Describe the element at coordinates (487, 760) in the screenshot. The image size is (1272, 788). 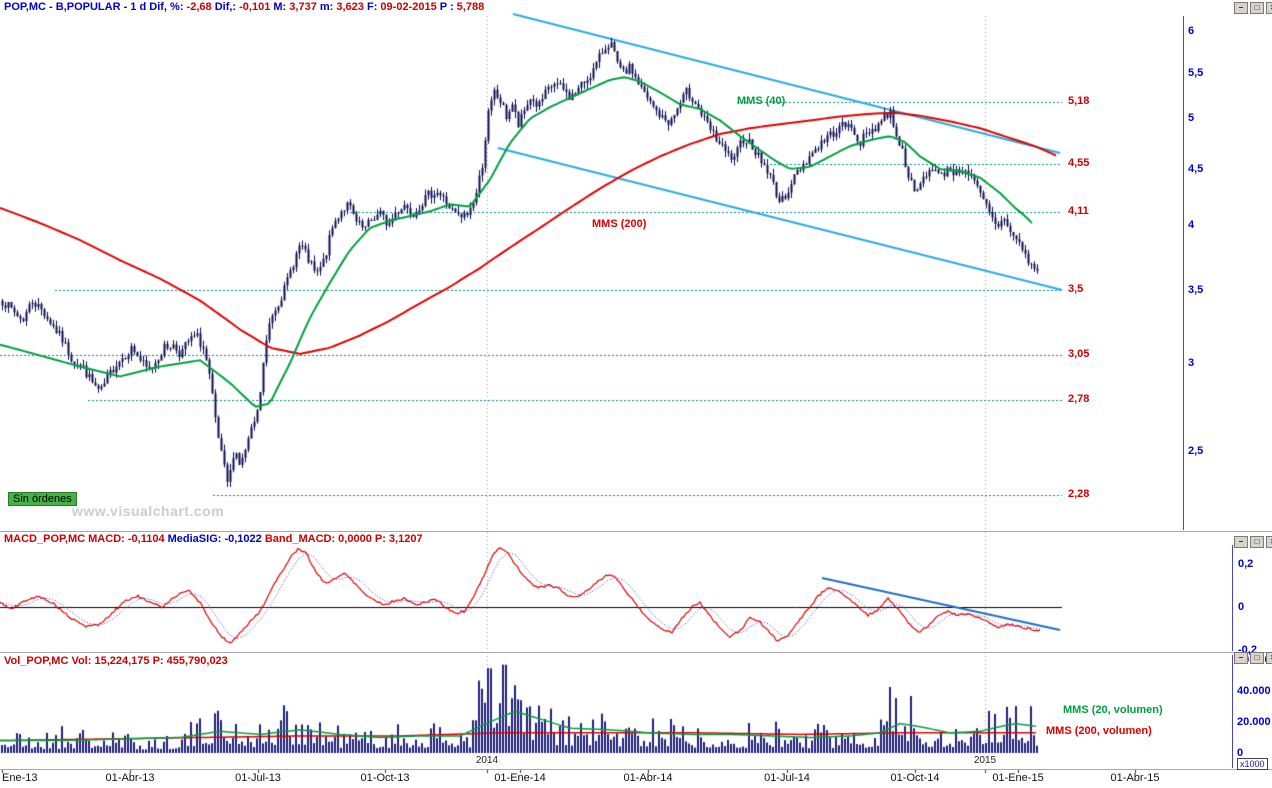
I see `year-label: 2014` at that location.